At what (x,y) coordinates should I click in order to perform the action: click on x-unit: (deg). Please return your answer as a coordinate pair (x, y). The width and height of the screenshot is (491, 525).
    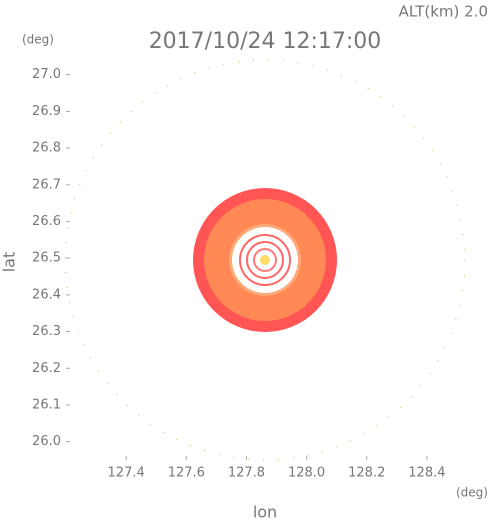
    Looking at the image, I should click on (472, 493).